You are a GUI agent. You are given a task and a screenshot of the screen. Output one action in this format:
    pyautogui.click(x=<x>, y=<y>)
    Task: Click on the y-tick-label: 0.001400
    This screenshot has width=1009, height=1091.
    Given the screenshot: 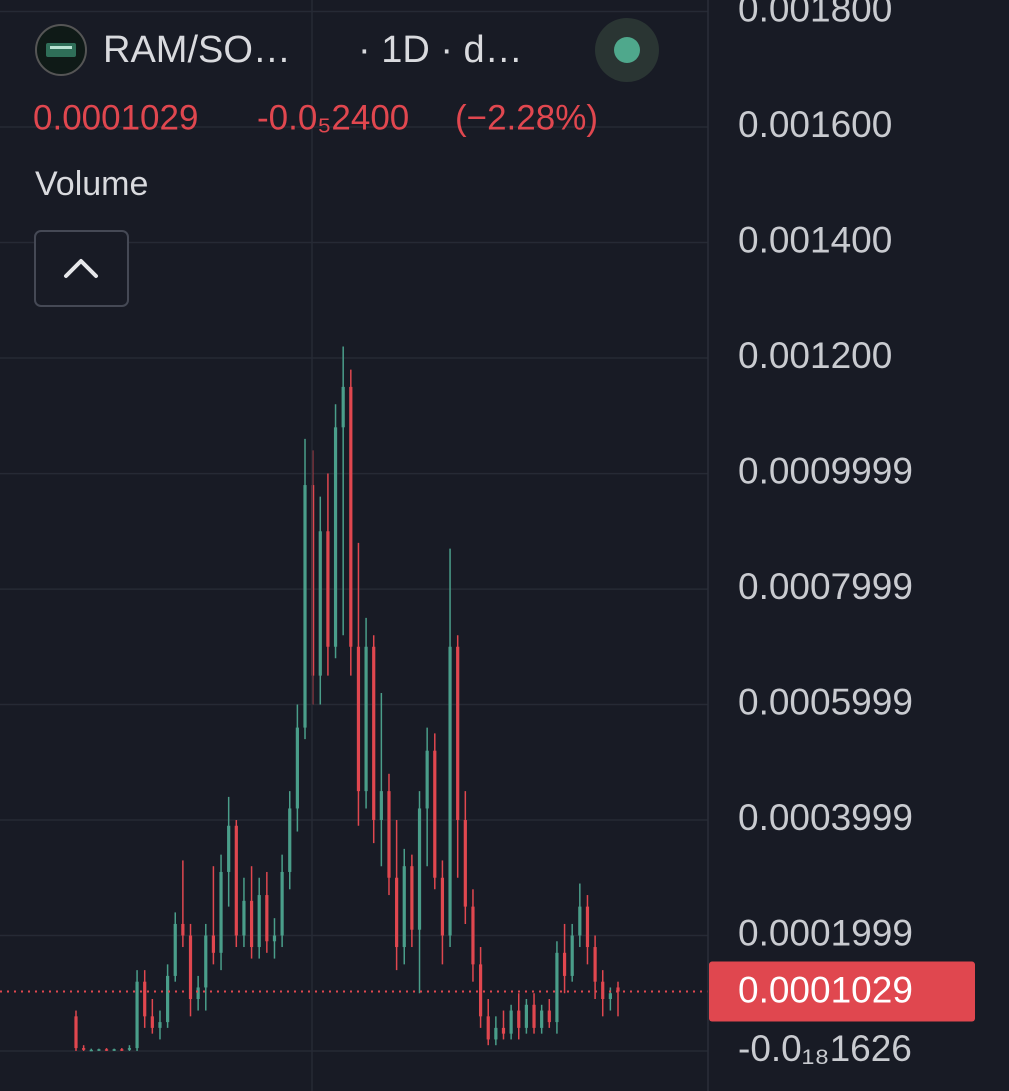 What is the action you would take?
    pyautogui.click(x=815, y=239)
    